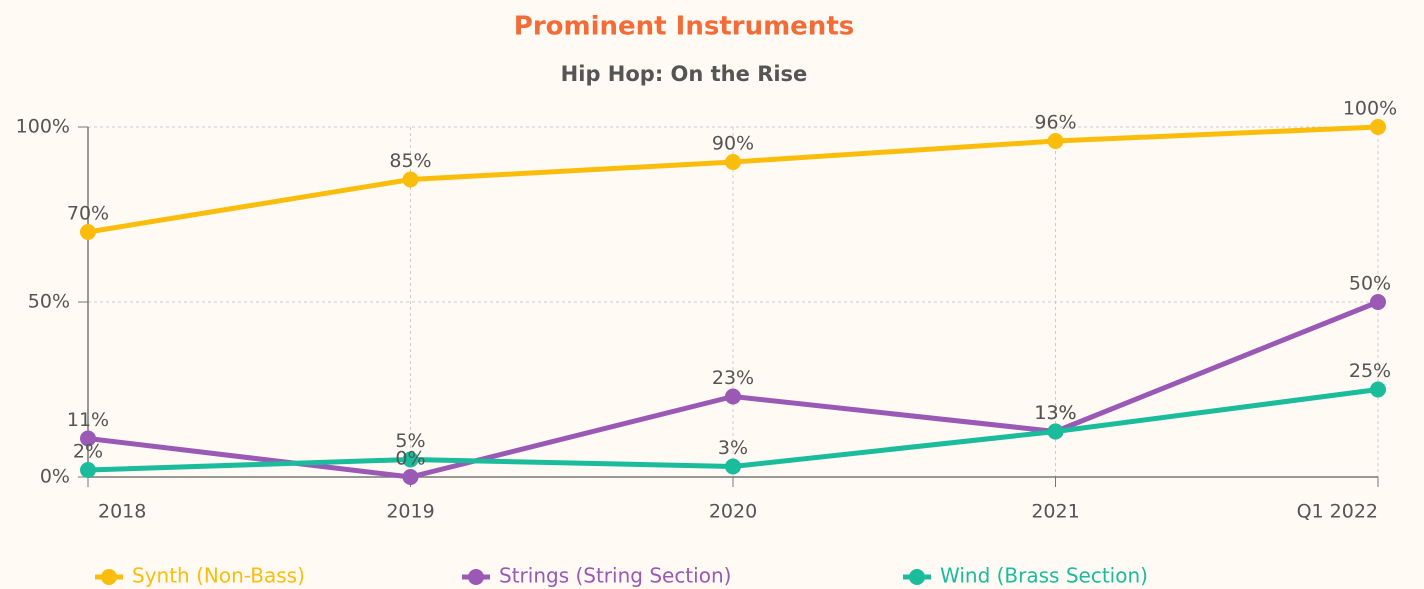  Describe the element at coordinates (733, 378) in the screenshot. I see `data-label: 23%` at that location.